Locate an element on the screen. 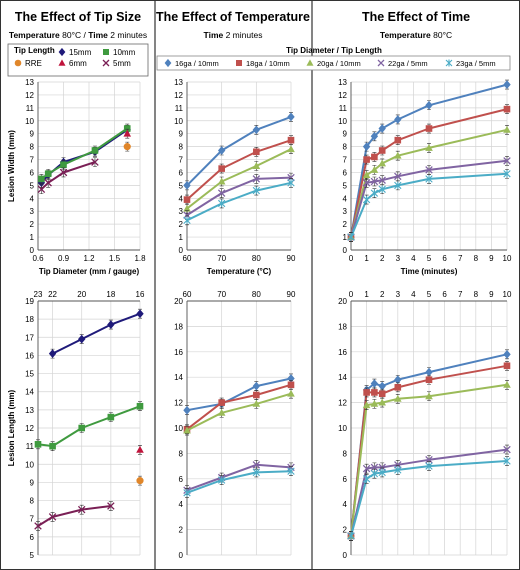 This screenshot has width=520, height=570. marker-circle is located at coordinates (127, 147).